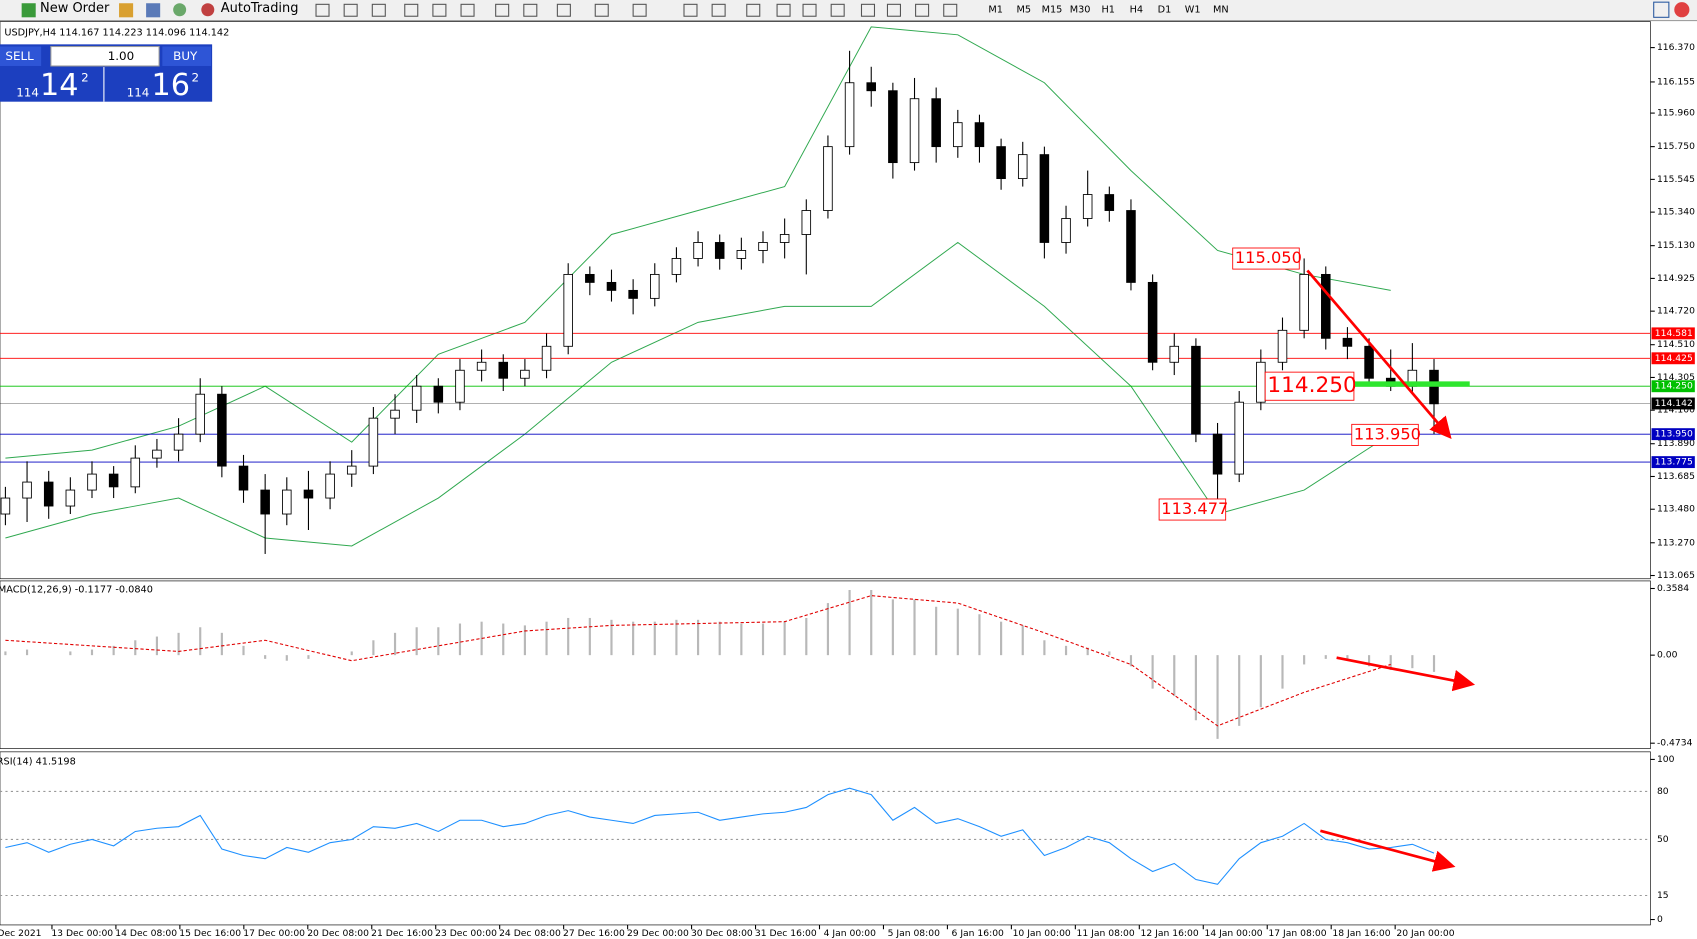  Describe the element at coordinates (1080, 10) in the screenshot. I see `timeframe: M30` at that location.